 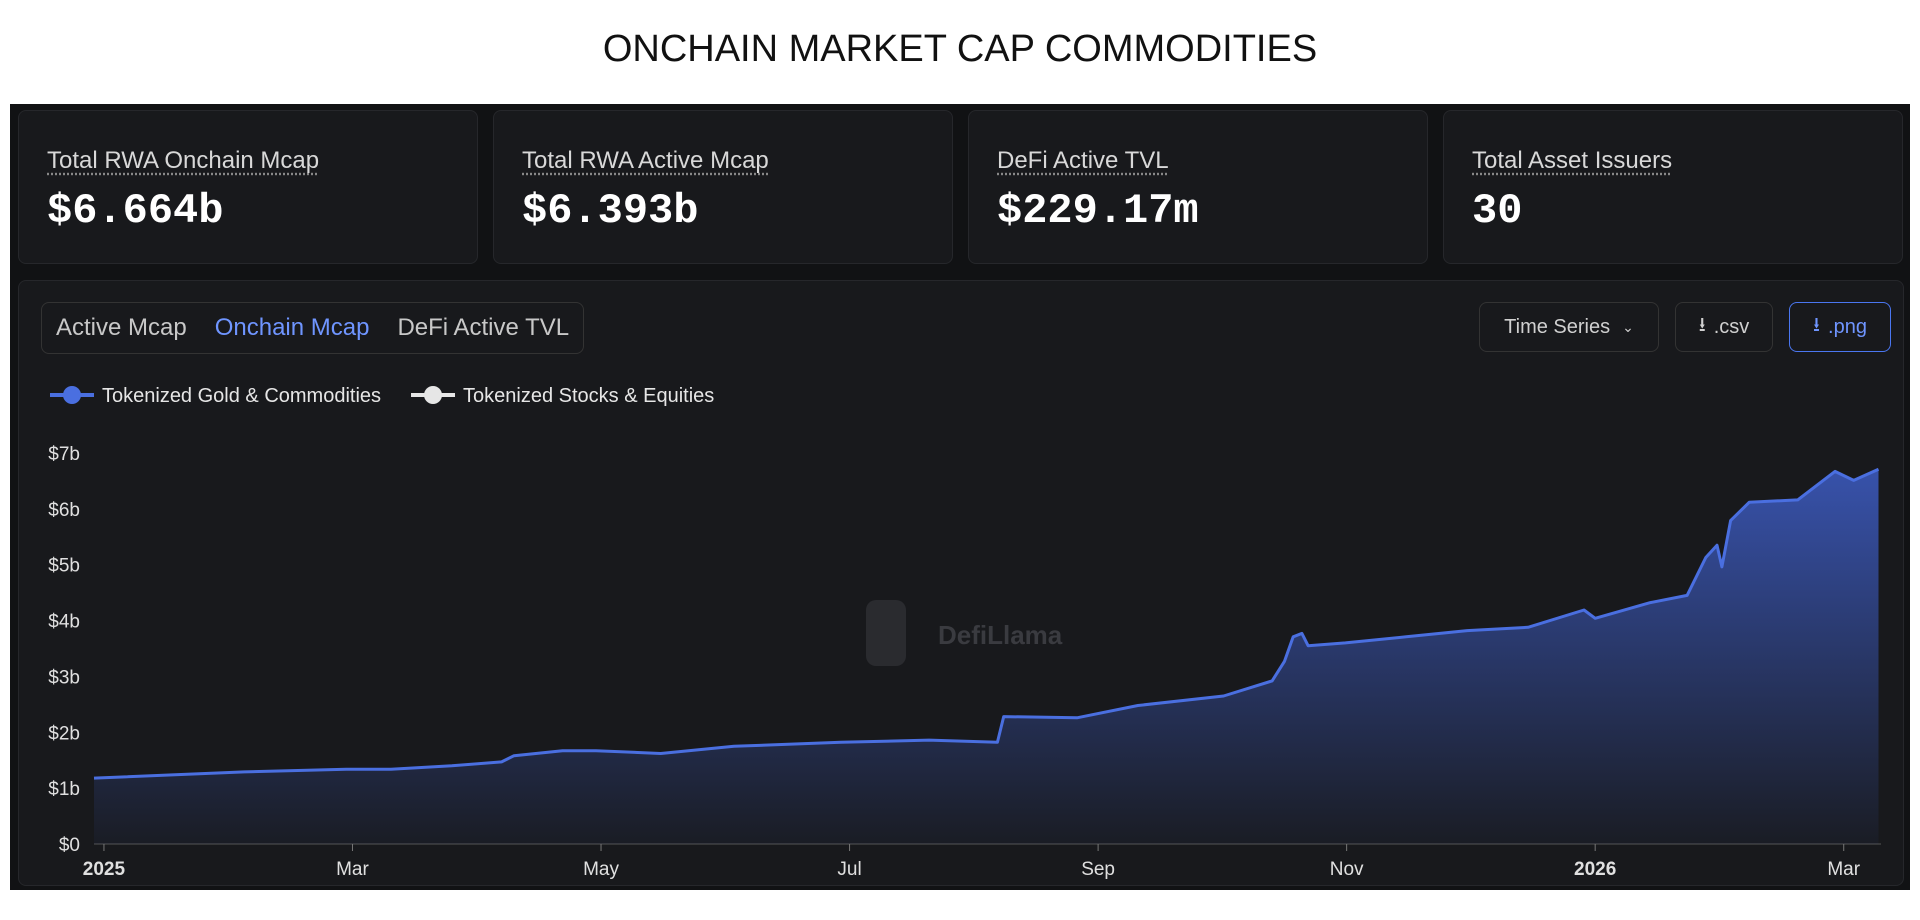 What do you see at coordinates (483, 327) in the screenshot?
I see `tab: DeFi Active TVL` at bounding box center [483, 327].